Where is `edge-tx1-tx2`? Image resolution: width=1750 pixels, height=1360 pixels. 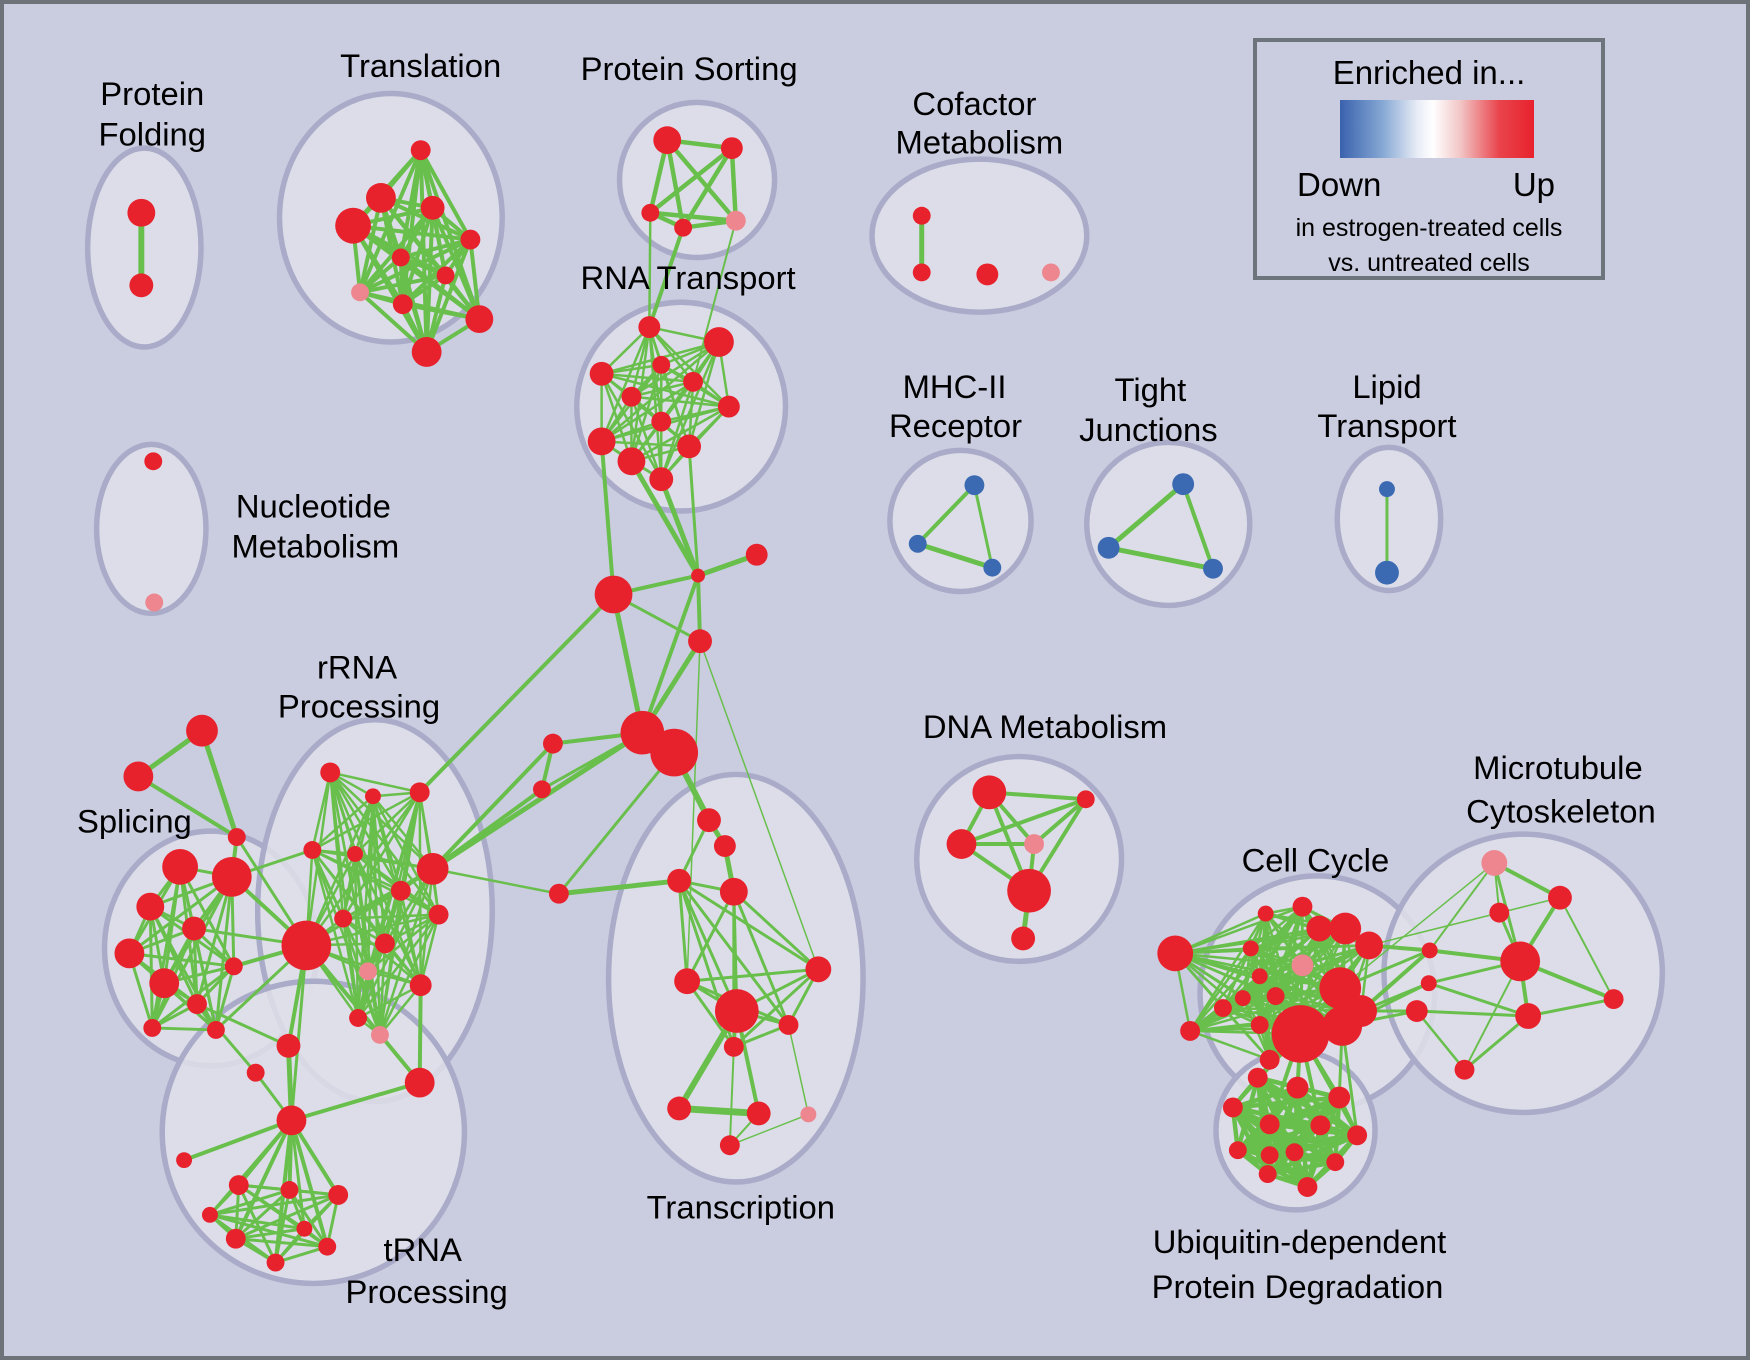
edge-tx1-tx2 is located at coordinates (752, 975).